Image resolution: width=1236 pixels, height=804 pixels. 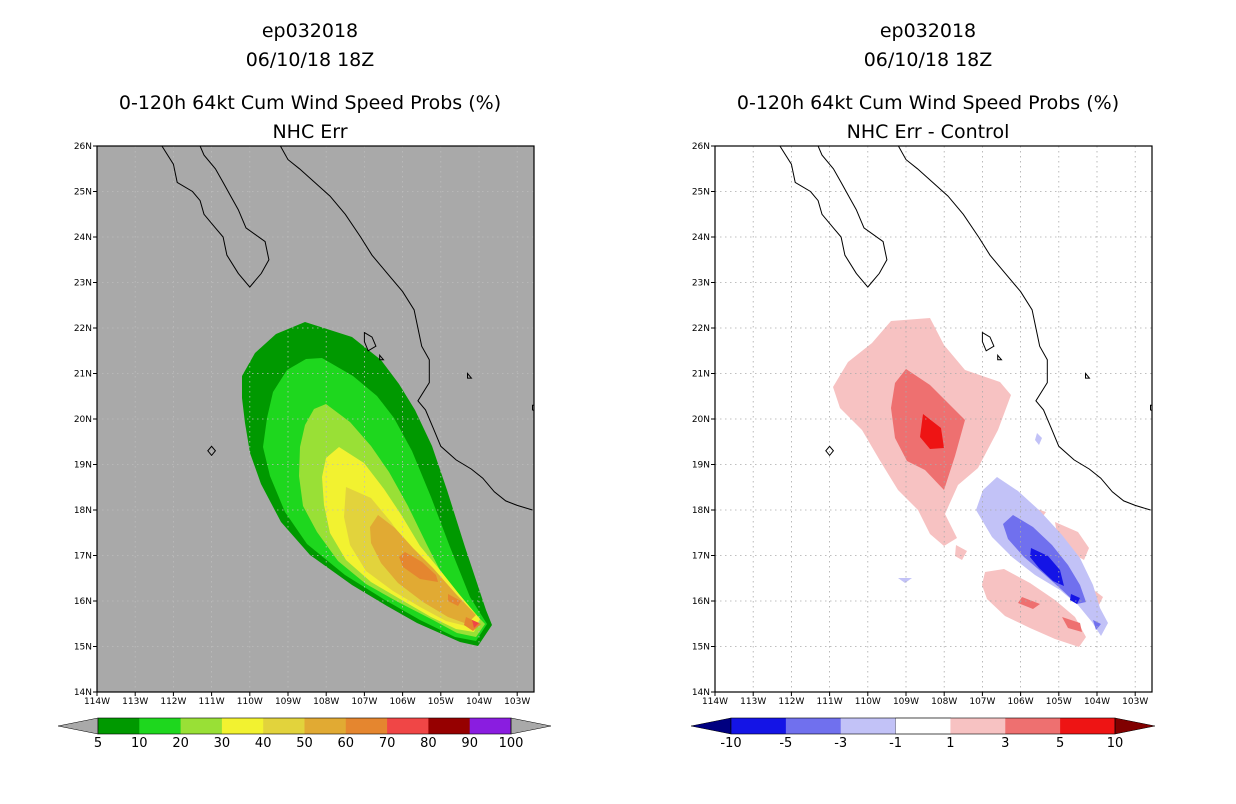 I want to click on right-difference-contours, so click(x=970, y=482).